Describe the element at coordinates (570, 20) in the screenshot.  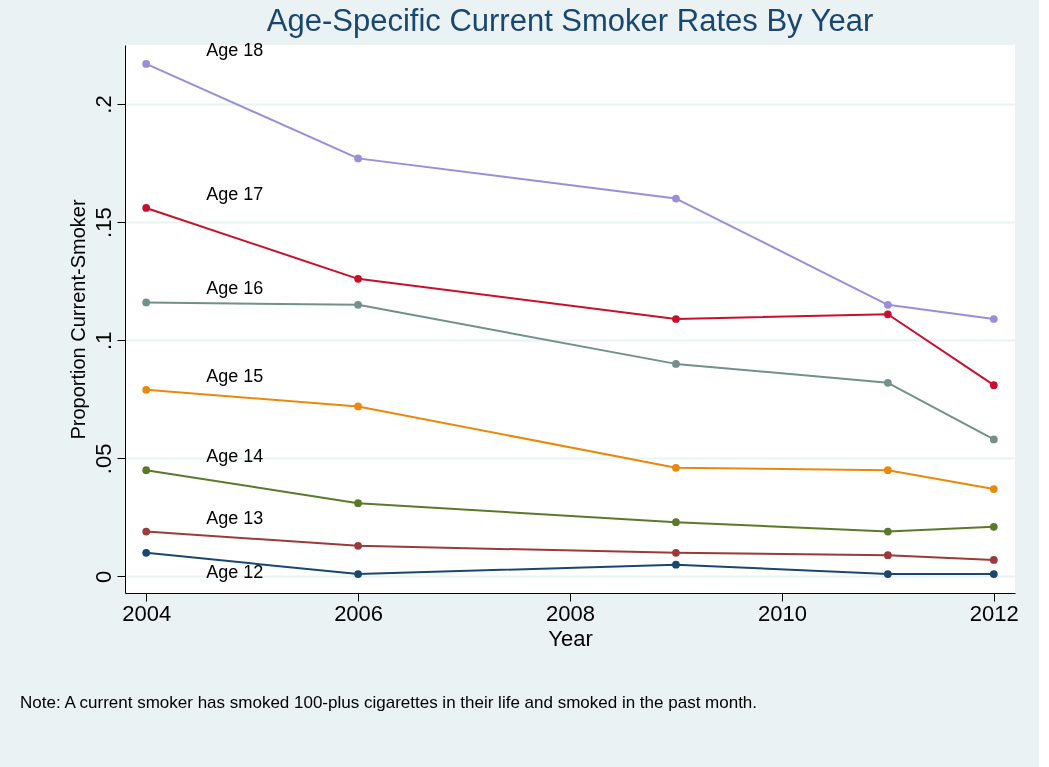
I see `chart-title: Age-Specific Current Smoker Rates By Year` at that location.